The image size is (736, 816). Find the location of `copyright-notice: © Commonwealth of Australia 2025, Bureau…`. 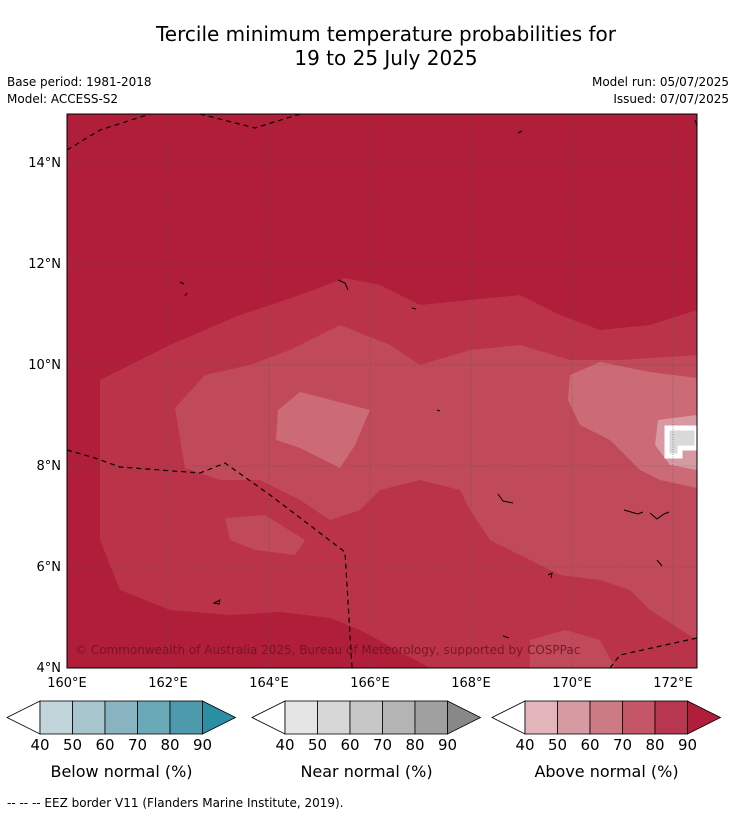

copyright-notice: © Commonwealth of Australia 2025, Bureau… is located at coordinates (327, 650).